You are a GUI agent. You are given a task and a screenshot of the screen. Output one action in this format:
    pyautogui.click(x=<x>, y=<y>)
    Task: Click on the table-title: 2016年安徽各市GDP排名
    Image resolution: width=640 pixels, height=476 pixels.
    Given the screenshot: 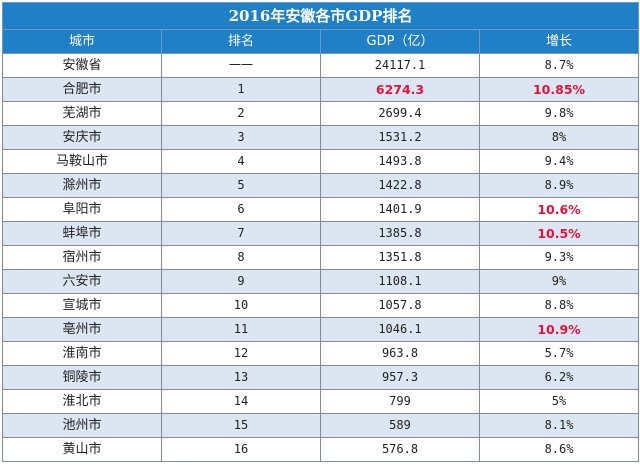 What is the action you would take?
    pyautogui.click(x=320, y=16)
    